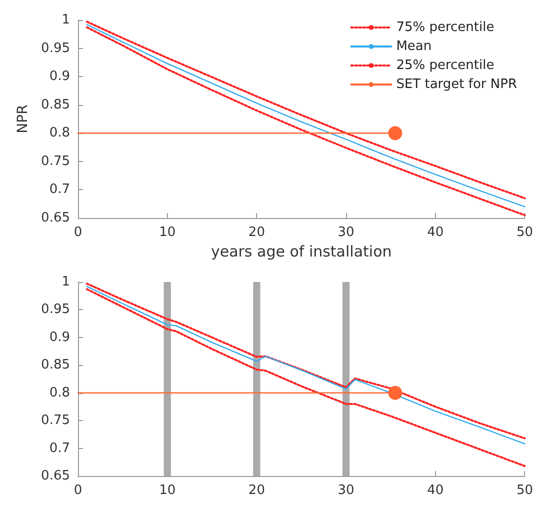  Describe the element at coordinates (23, 119) in the screenshot. I see `y-axis-title: NPR` at that location.